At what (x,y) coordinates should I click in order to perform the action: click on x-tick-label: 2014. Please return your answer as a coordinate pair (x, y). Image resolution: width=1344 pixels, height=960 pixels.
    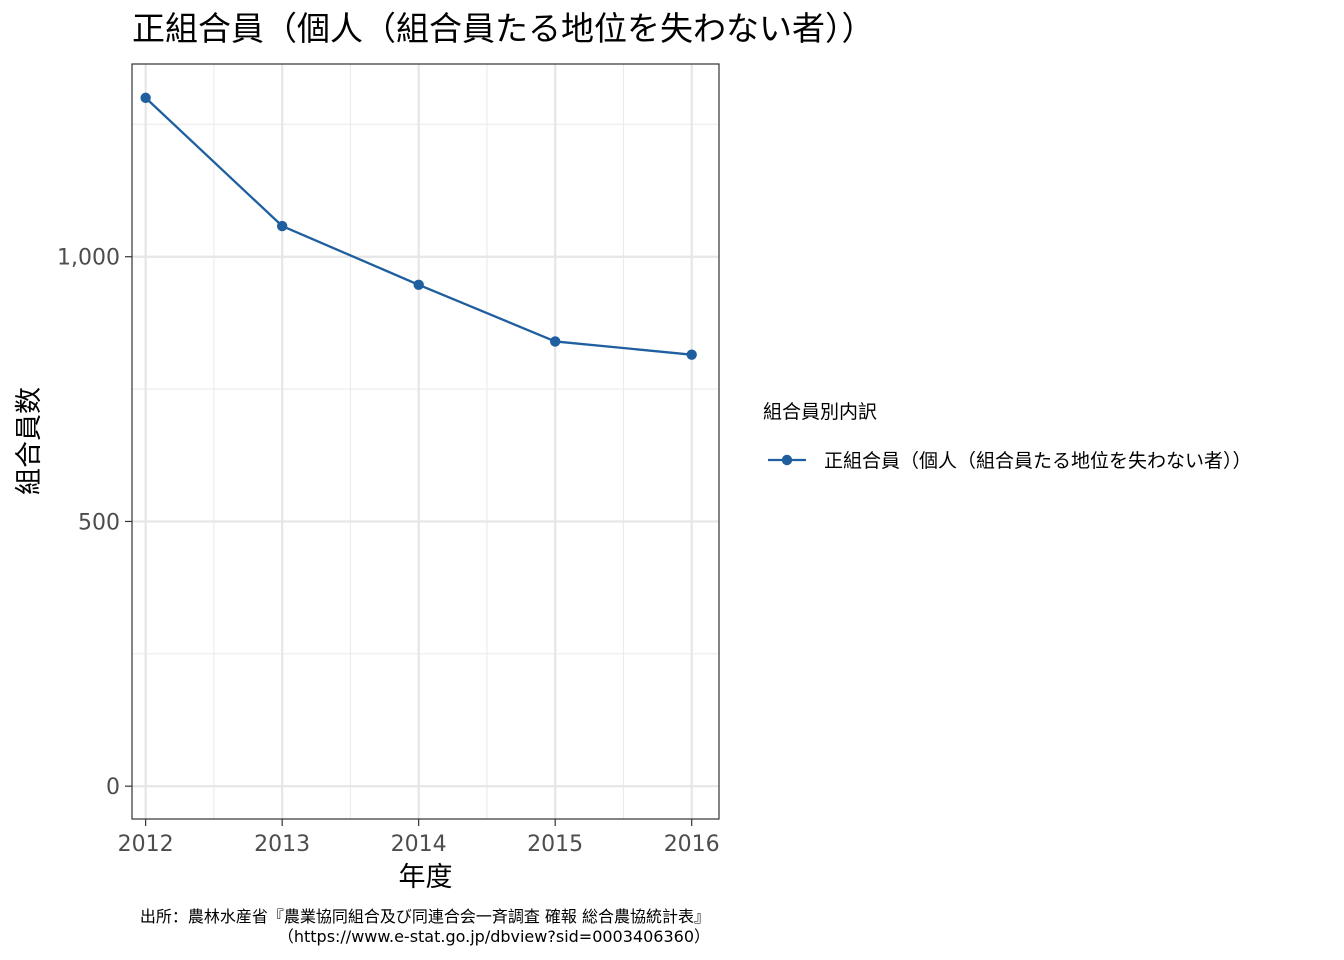
    Looking at the image, I should click on (419, 844).